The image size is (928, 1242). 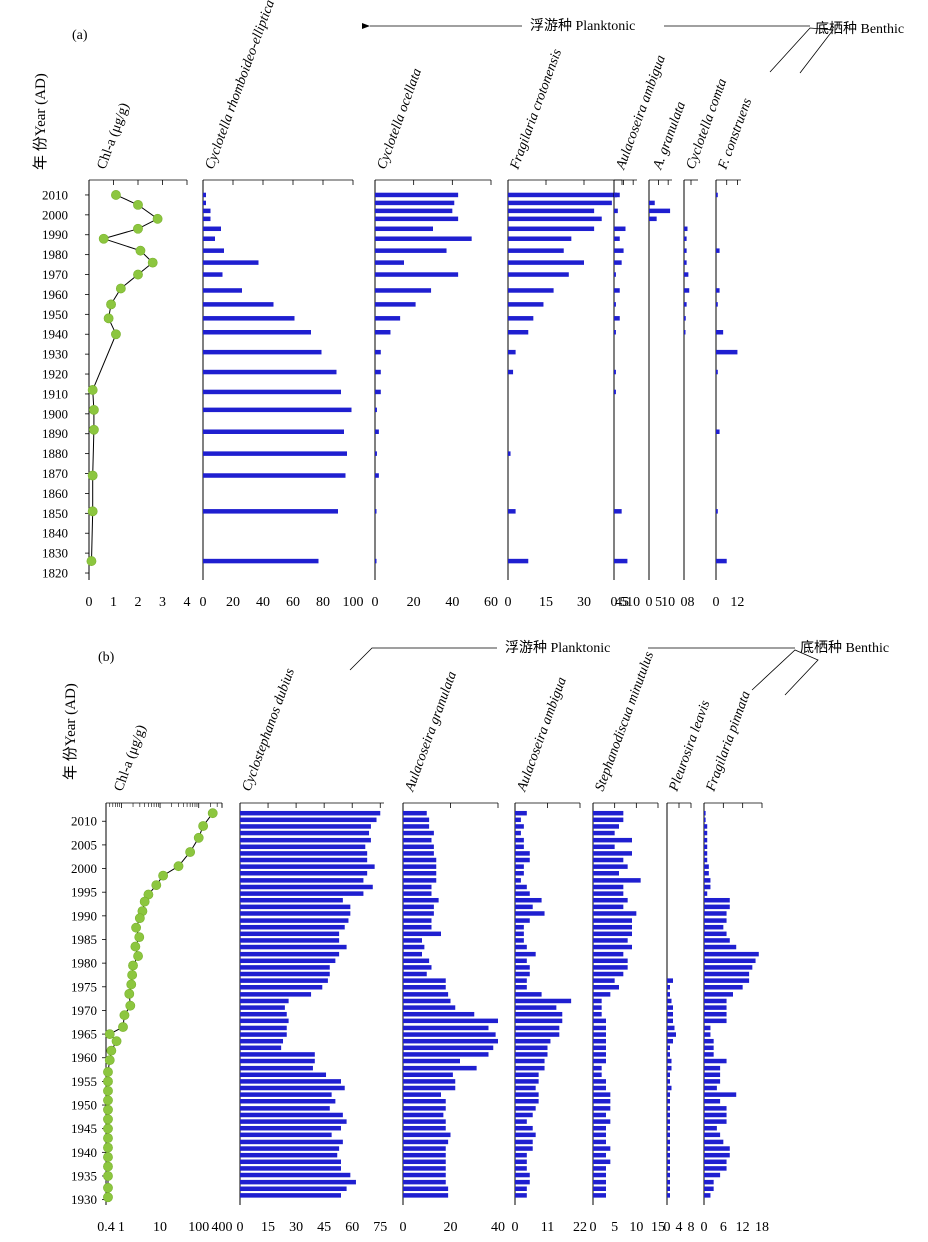 What do you see at coordinates (691, 602) in the screenshot?
I see `panel-a-cyclotella-comta-tick-label: 8` at bounding box center [691, 602].